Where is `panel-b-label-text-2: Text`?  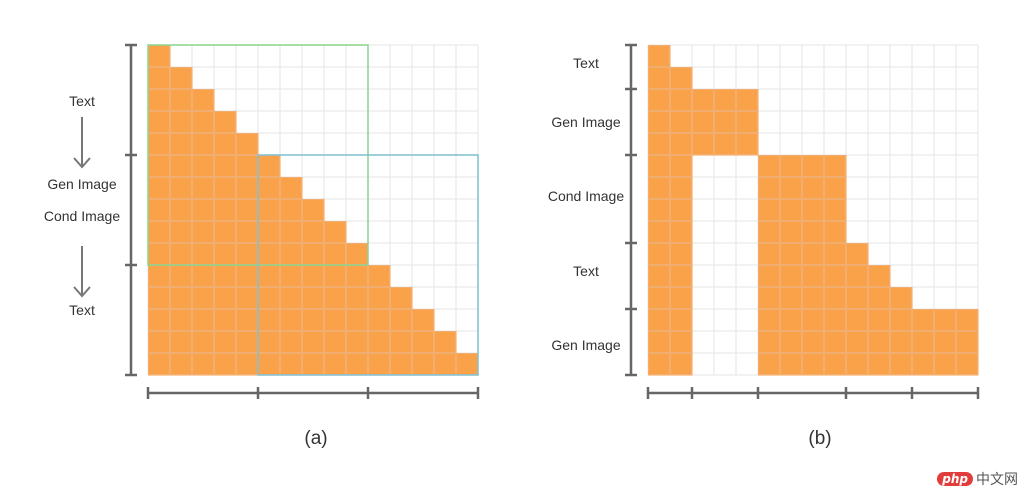
panel-b-label-text-2: Text is located at coordinates (586, 271).